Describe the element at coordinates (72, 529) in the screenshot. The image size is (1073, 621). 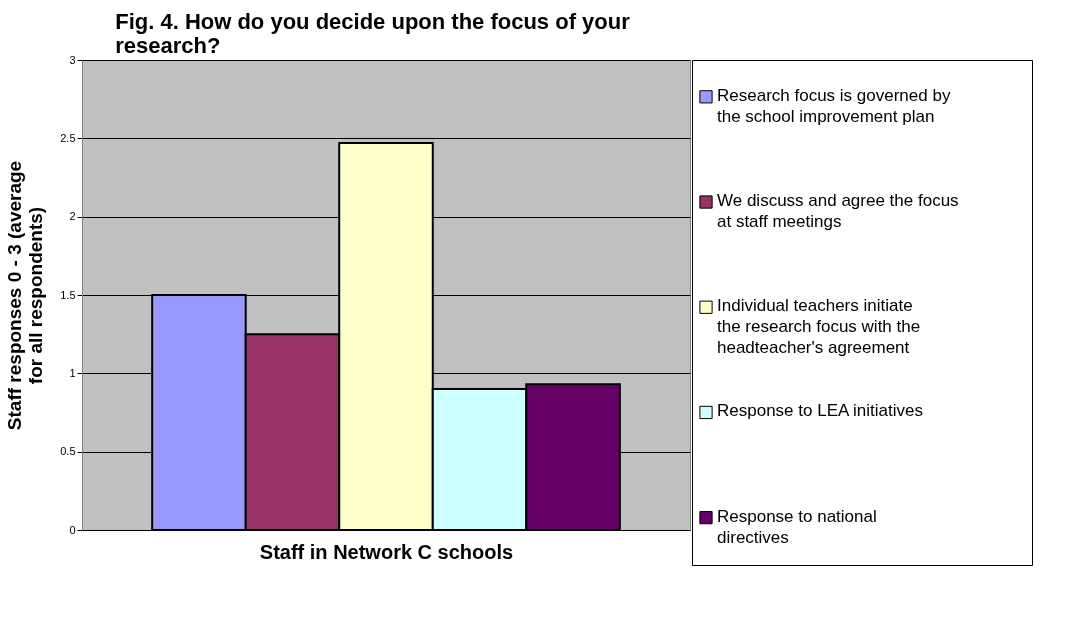
I see `y-tick-label: 0` at that location.